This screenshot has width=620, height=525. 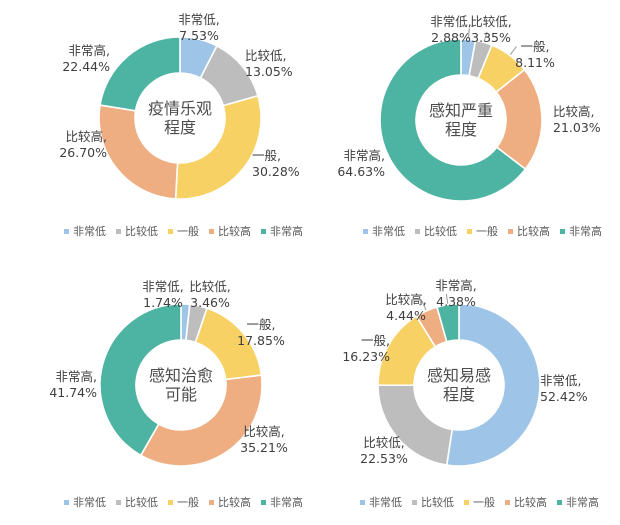 I want to click on slice-label: 非常低, 7.53%, so click(x=199, y=27).